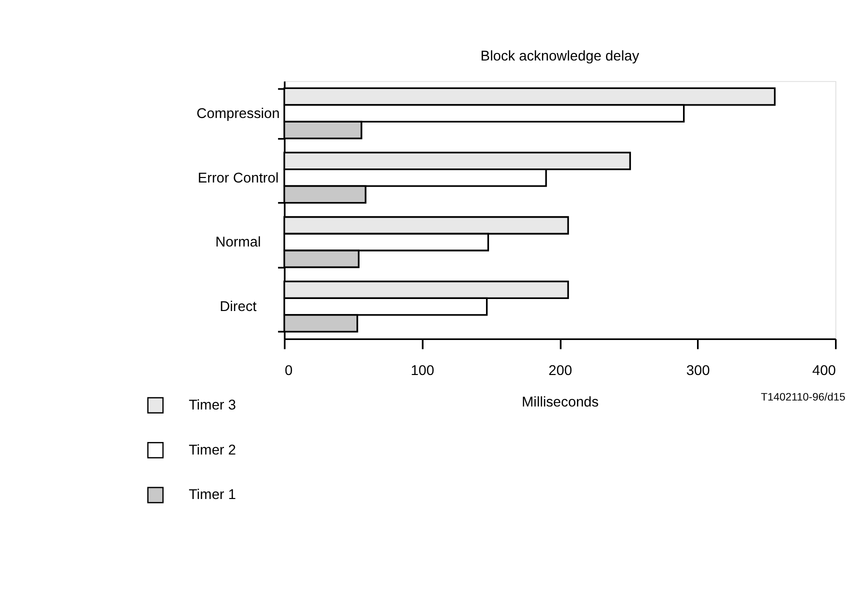 The image size is (862, 603). I want to click on legend-label: Timer 1, so click(212, 494).